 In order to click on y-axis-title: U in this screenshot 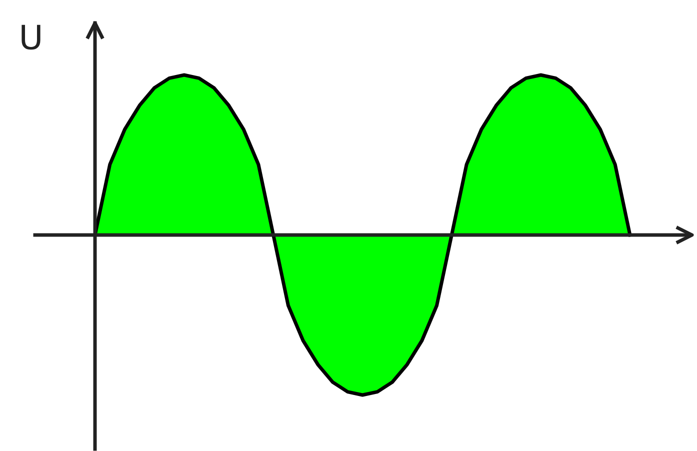, I will do `click(31, 37)`.